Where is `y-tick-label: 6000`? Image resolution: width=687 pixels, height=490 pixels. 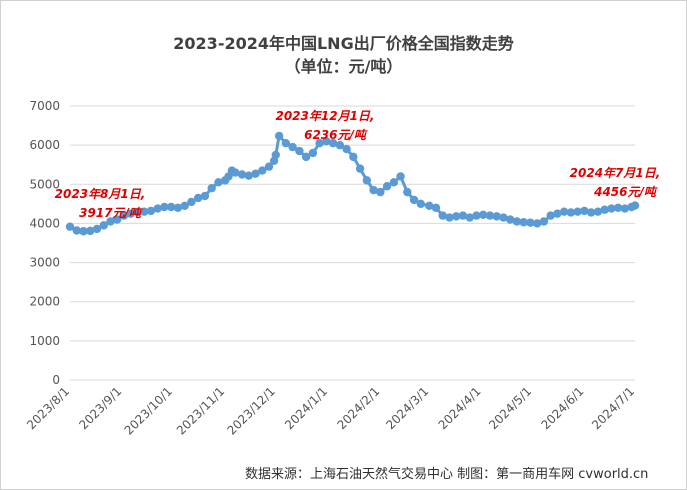 y-tick-label: 6000 is located at coordinates (44, 145).